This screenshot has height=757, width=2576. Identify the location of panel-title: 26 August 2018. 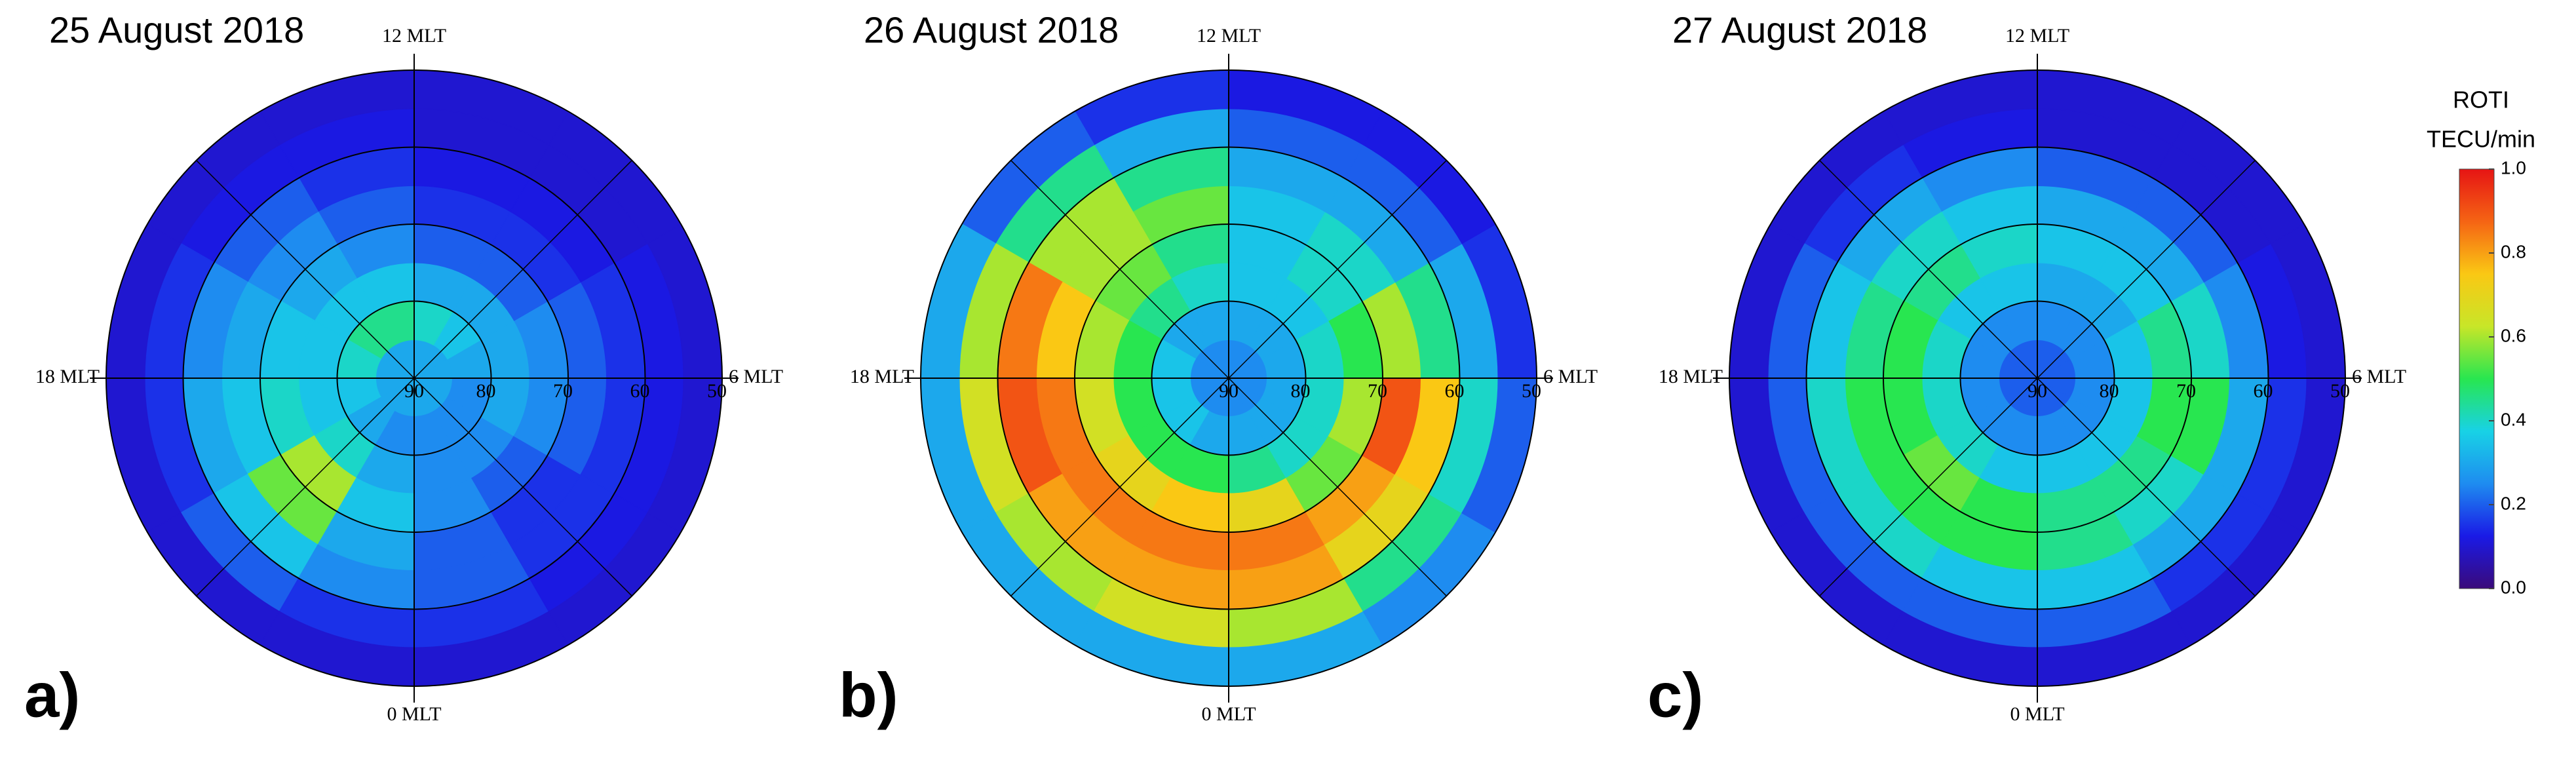
(991, 29).